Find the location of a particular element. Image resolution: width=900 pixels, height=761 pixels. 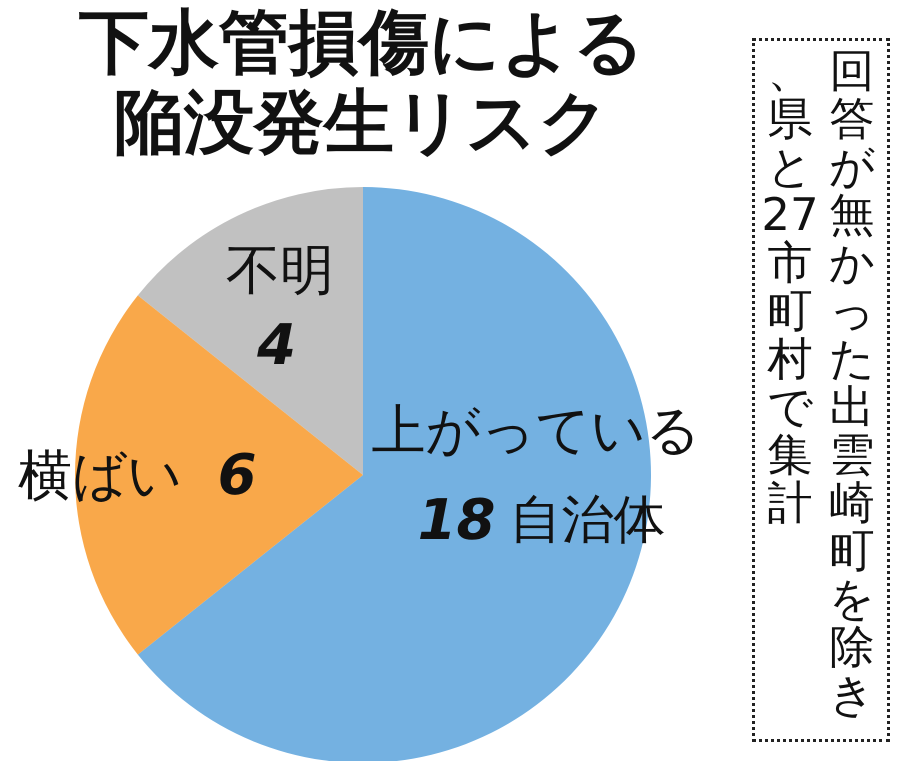

text: 回答が無かった出雲崎町を除き、県と27市町村で集計 is located at coordinates (818, 382).